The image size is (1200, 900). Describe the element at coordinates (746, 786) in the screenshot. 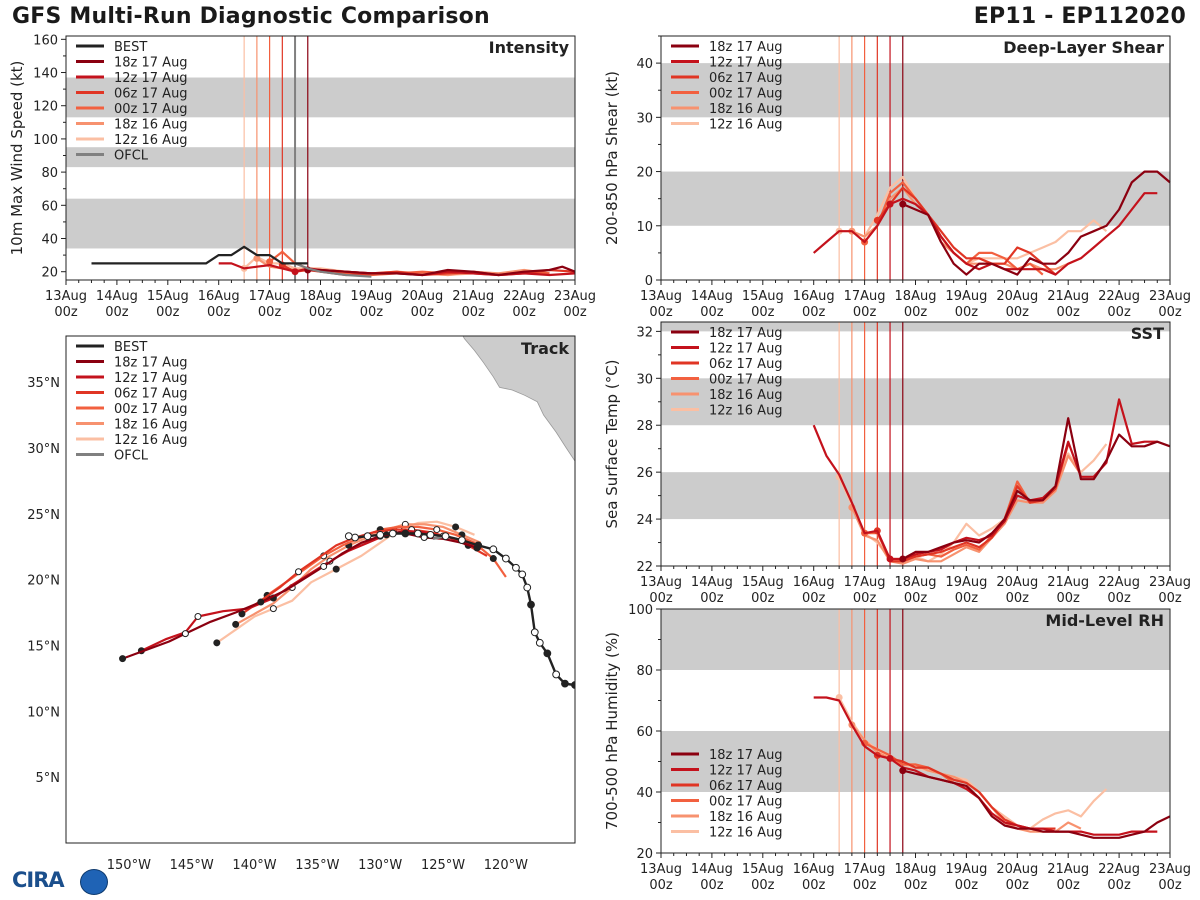

I see `legend-label-rh: 06z 17 Aug` at that location.